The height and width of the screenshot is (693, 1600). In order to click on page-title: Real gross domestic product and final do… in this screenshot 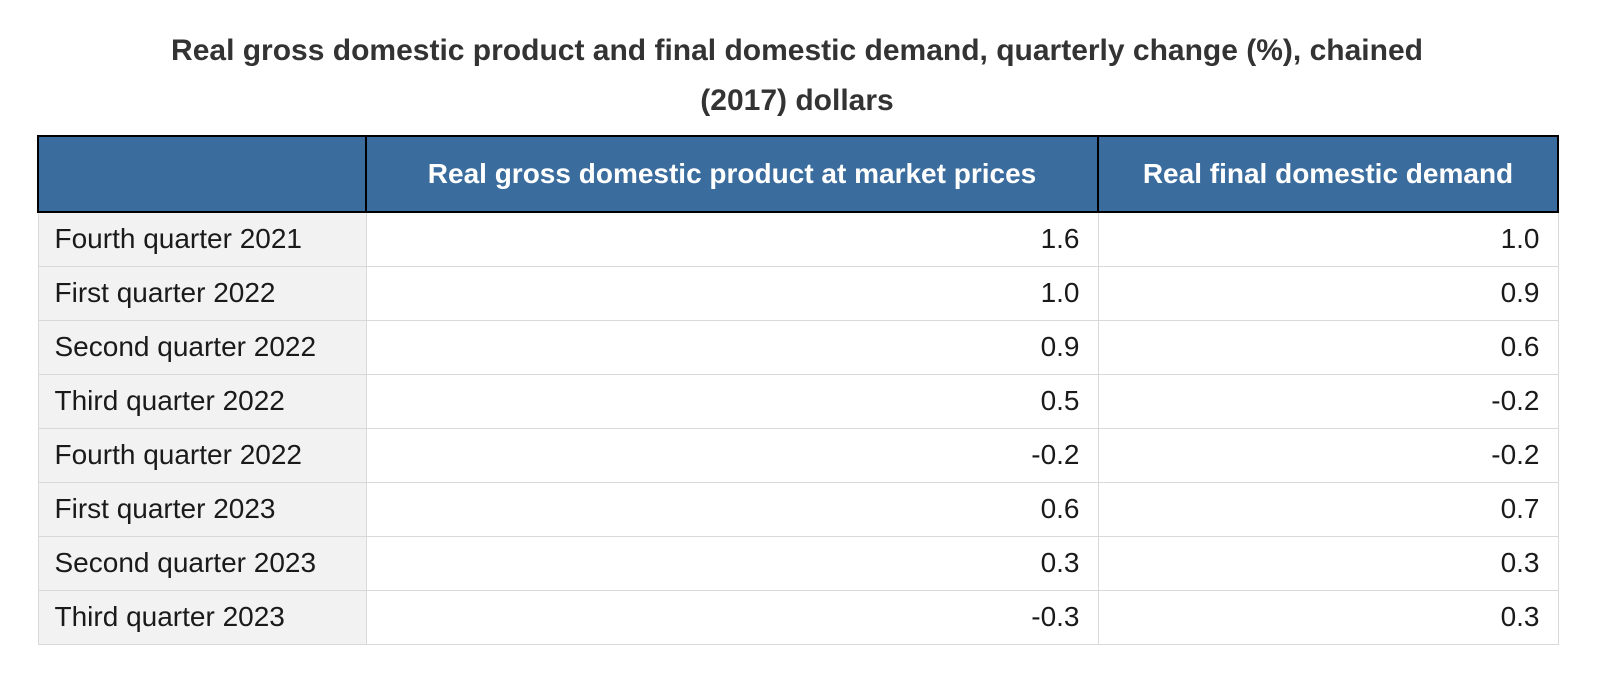, I will do `click(797, 76)`.